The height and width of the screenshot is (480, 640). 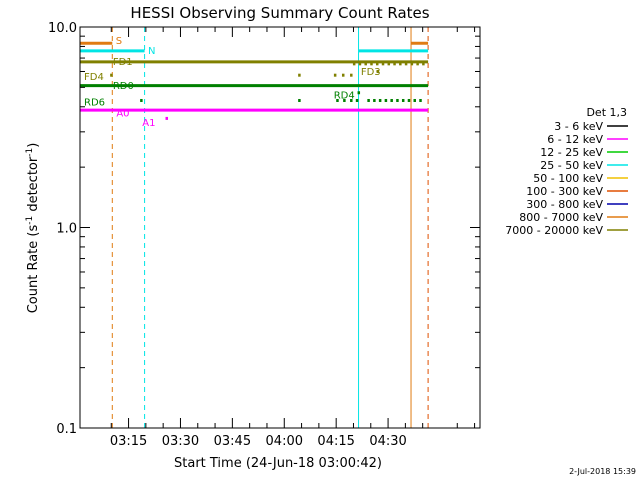 What do you see at coordinates (33, 145) in the screenshot?
I see `y-axis-label-suffix: )` at bounding box center [33, 145].